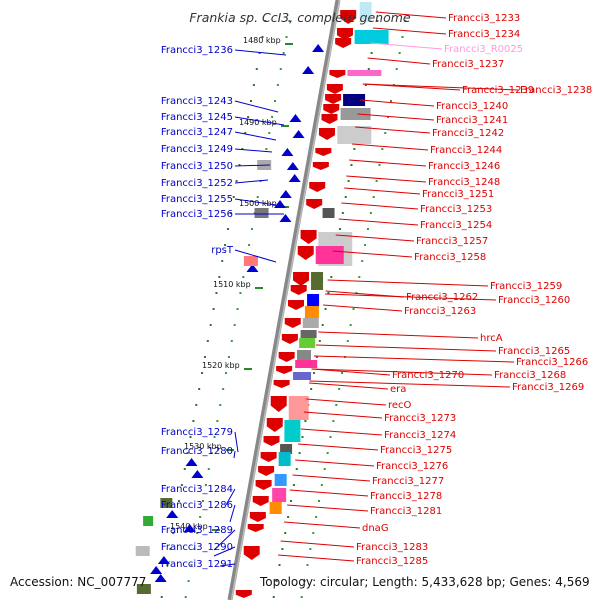 The height and width of the screenshot is (600, 600). I want to click on gene-label-francci3_1252: Francci3_1252, so click(197, 183).